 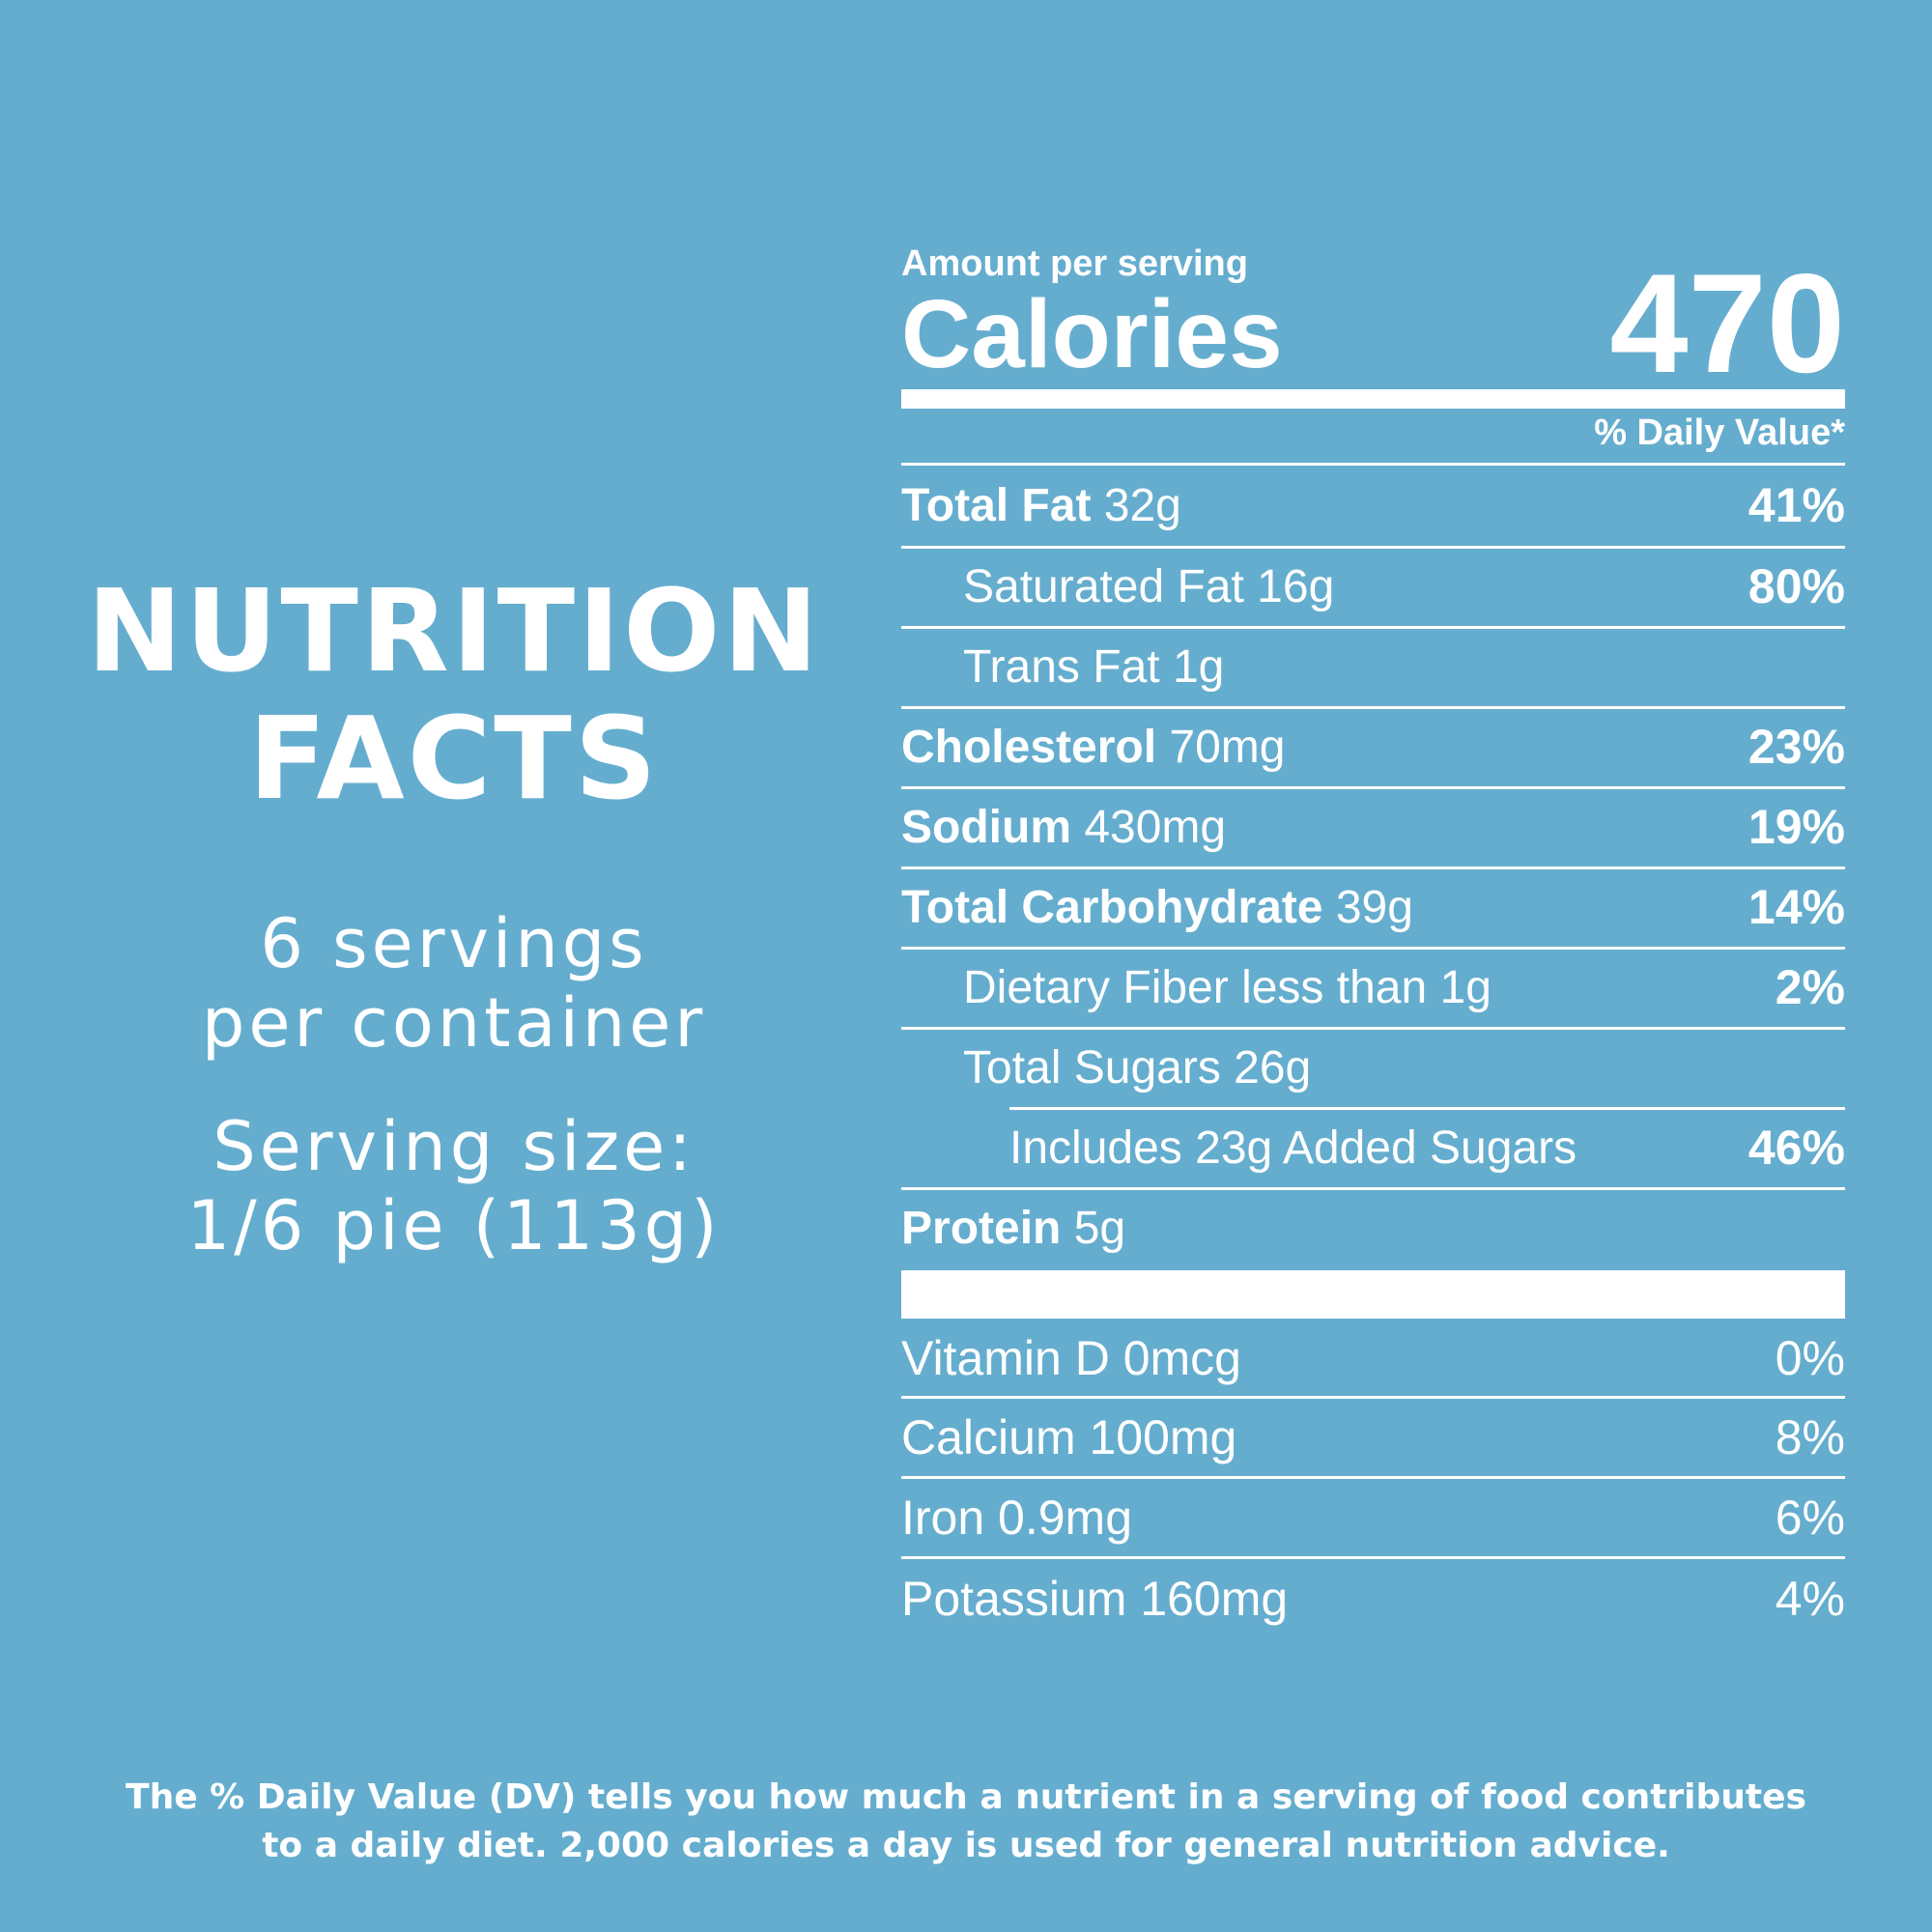 What do you see at coordinates (454, 758) in the screenshot?
I see `page-title-line-2: FACTS` at bounding box center [454, 758].